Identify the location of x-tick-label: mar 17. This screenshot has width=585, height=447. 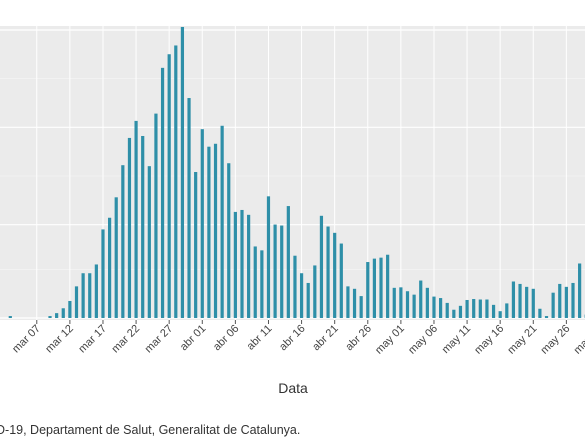
(92, 339).